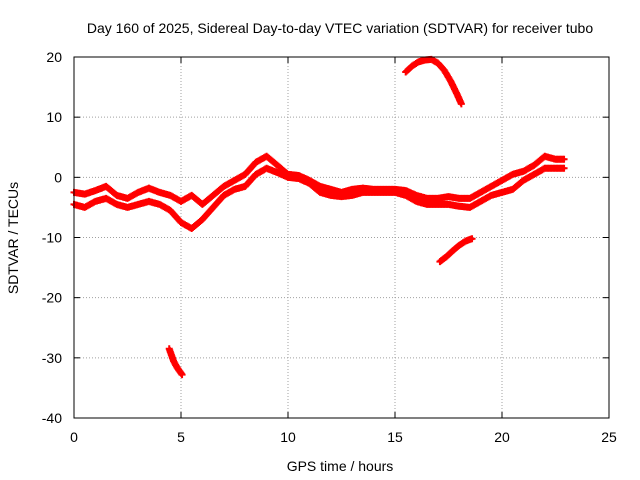 The height and width of the screenshot is (480, 640). Describe the element at coordinates (456, 250) in the screenshot. I see `series-arc-mid` at that location.